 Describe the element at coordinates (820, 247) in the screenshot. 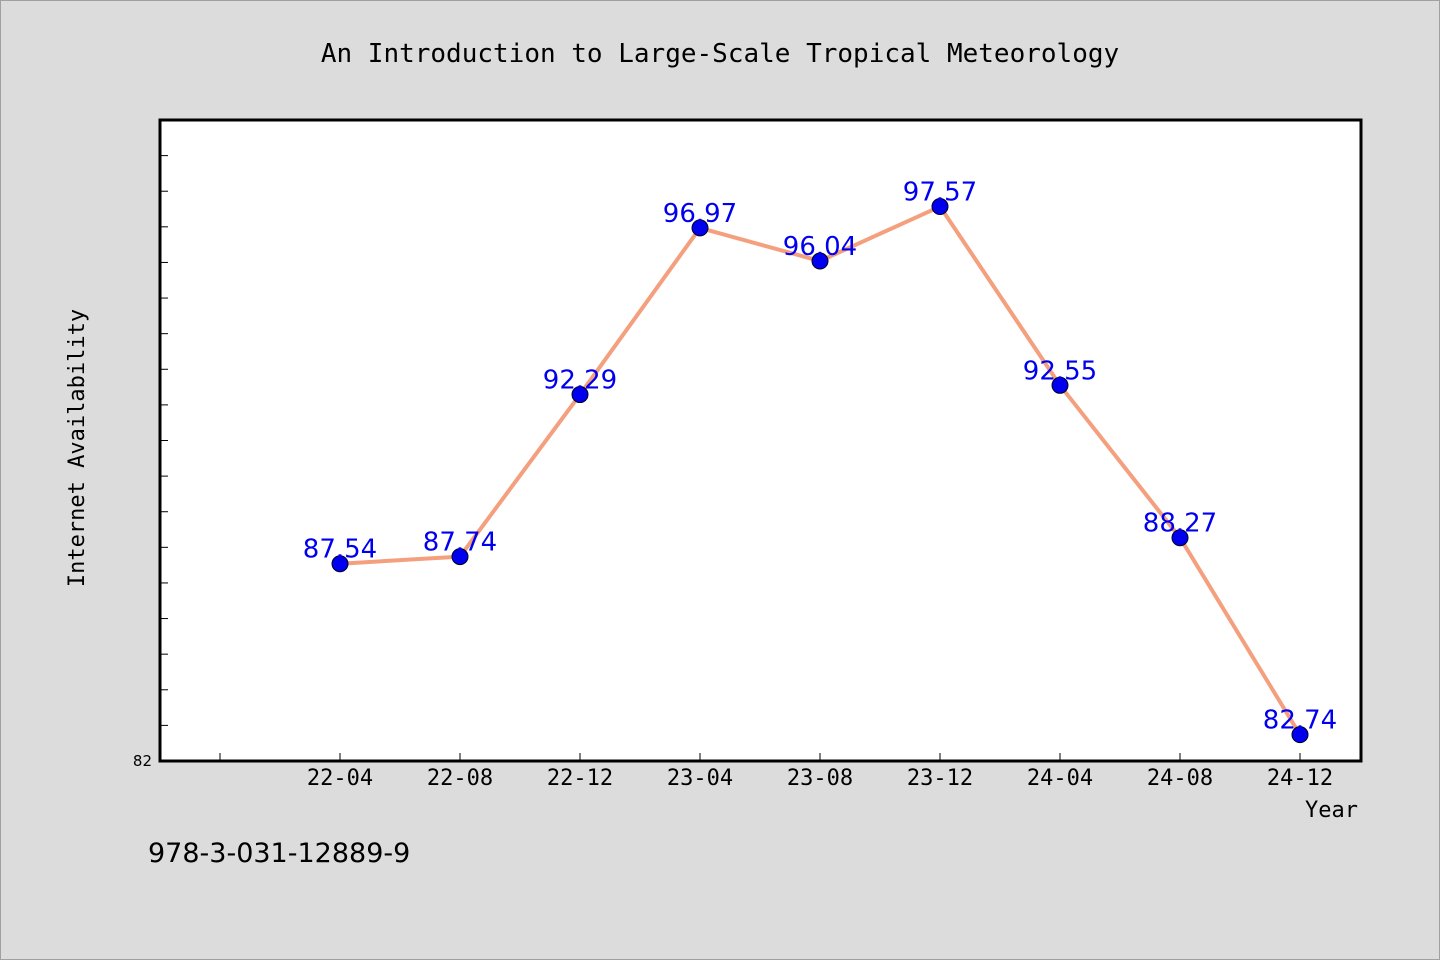

I see `data-label: 96.04` at that location.